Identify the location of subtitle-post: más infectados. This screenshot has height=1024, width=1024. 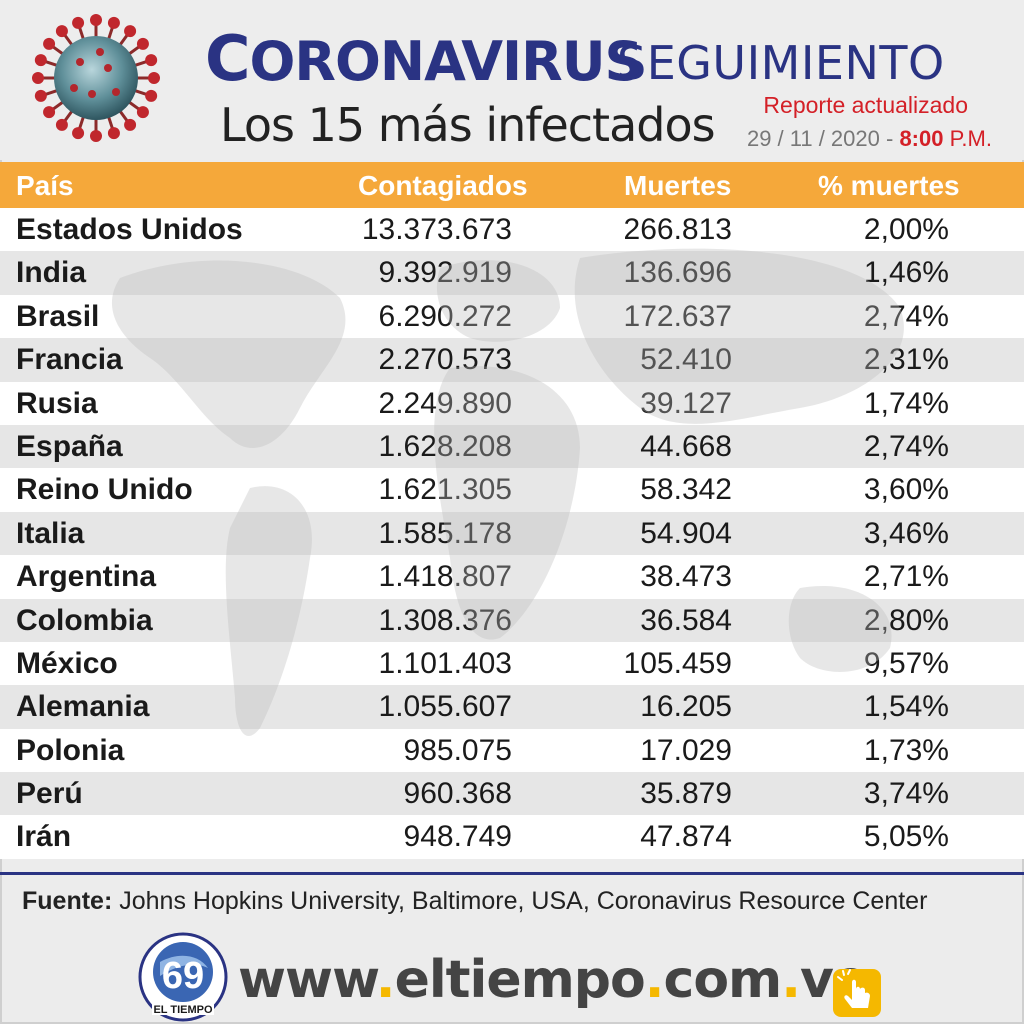
(540, 125).